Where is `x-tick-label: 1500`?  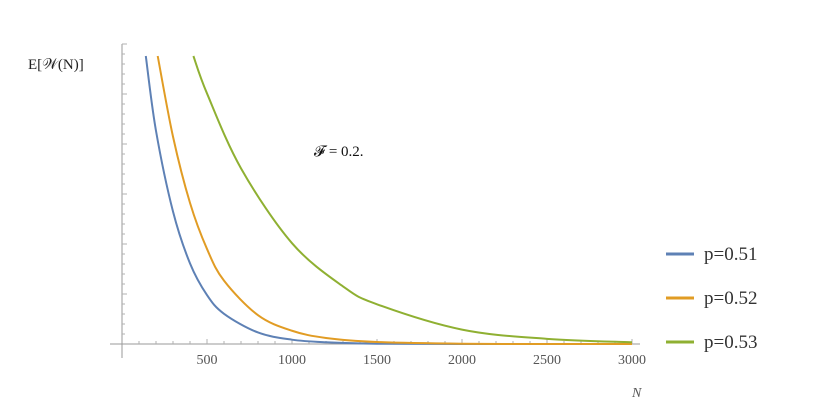 x-tick-label: 1500 is located at coordinates (377, 360).